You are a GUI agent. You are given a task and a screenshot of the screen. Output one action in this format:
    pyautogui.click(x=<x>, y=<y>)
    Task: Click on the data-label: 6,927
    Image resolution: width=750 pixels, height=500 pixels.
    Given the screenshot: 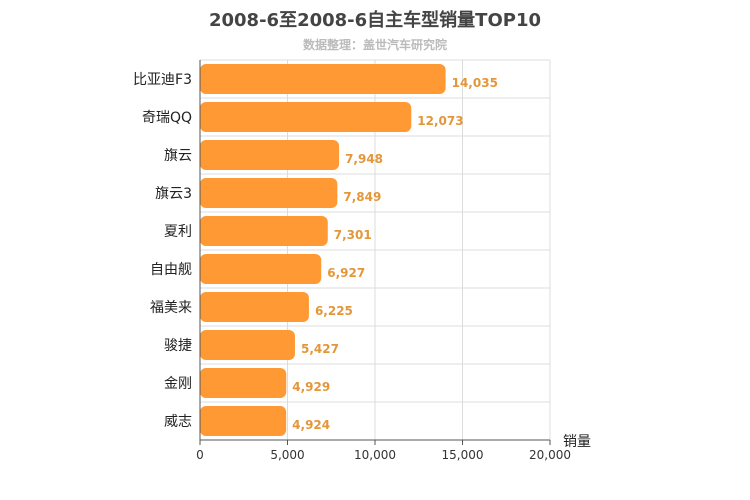 What is the action you would take?
    pyautogui.click(x=346, y=273)
    